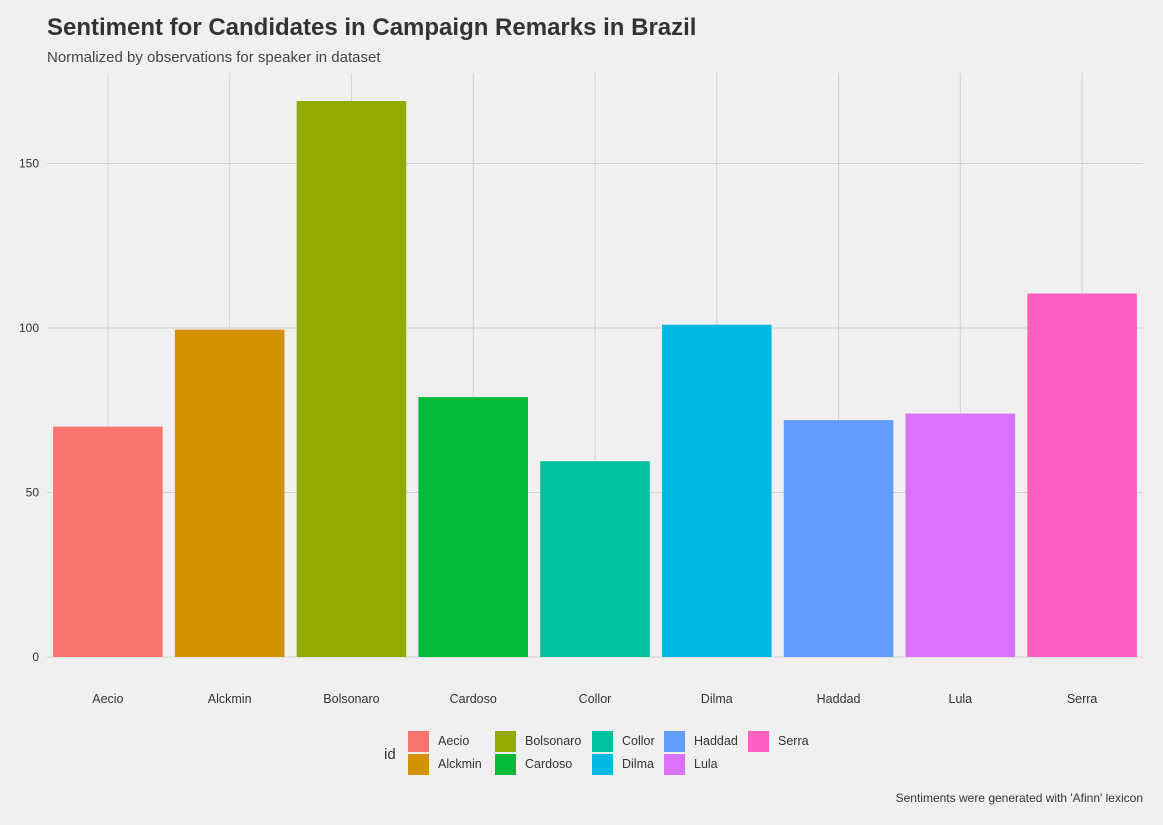 This screenshot has height=825, width=1163. What do you see at coordinates (390, 754) in the screenshot?
I see `legend-title: id` at bounding box center [390, 754].